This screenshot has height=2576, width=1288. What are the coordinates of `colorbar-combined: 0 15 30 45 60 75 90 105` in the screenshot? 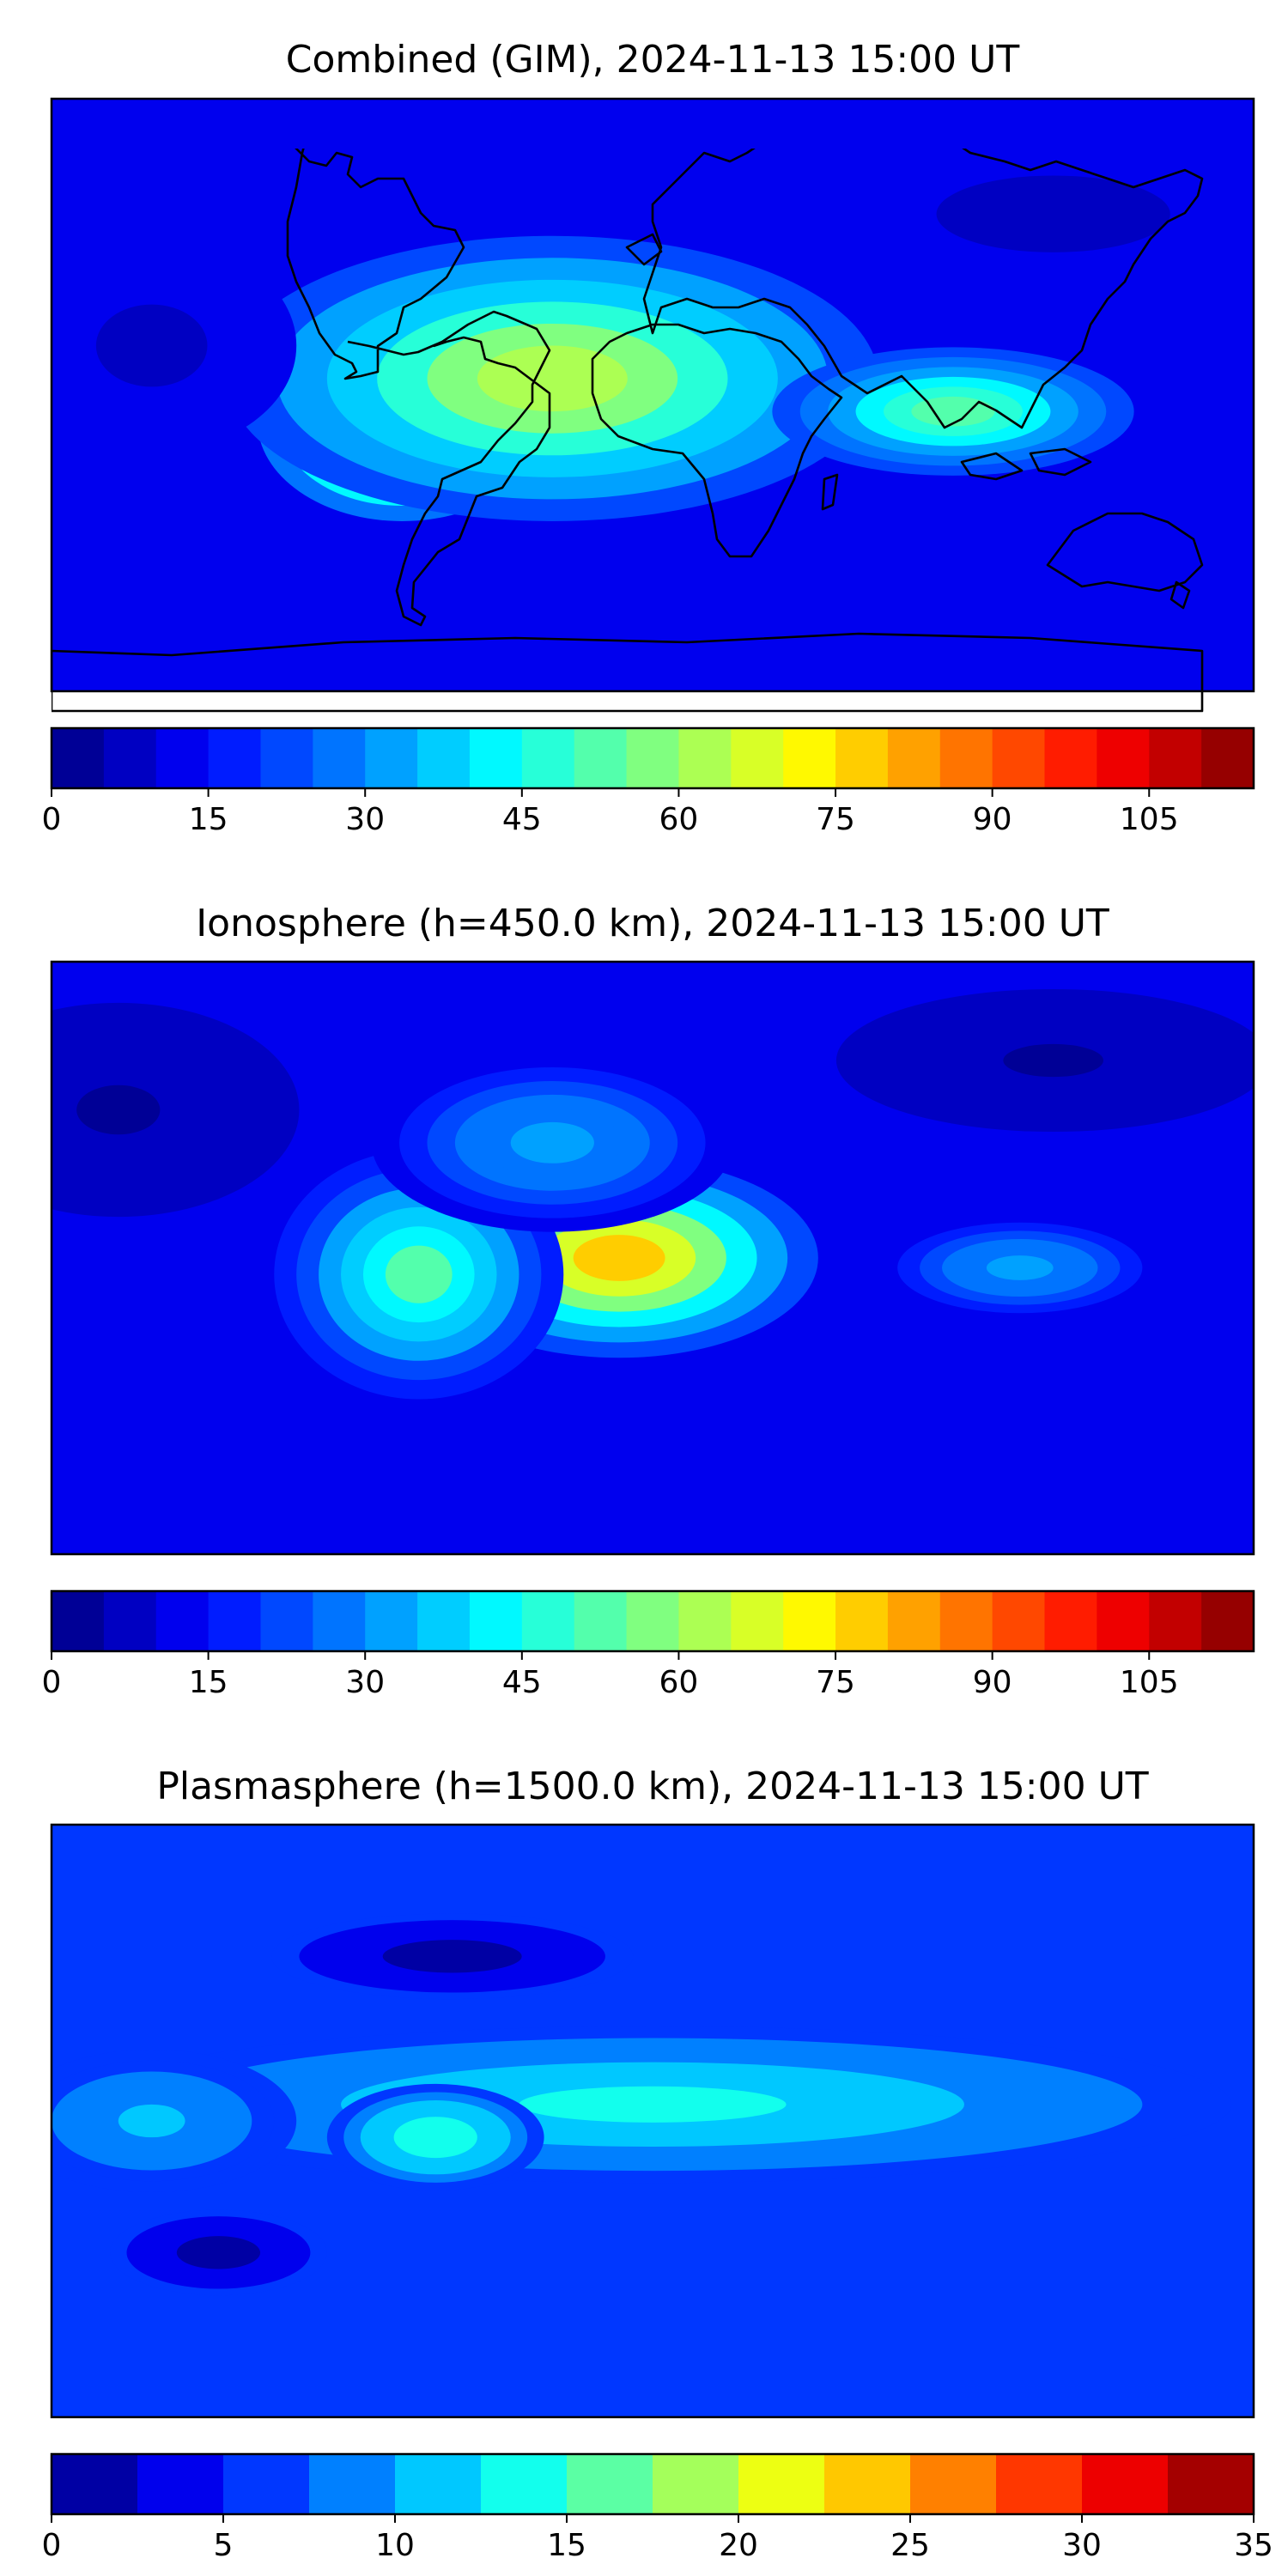 It's located at (649, 781).